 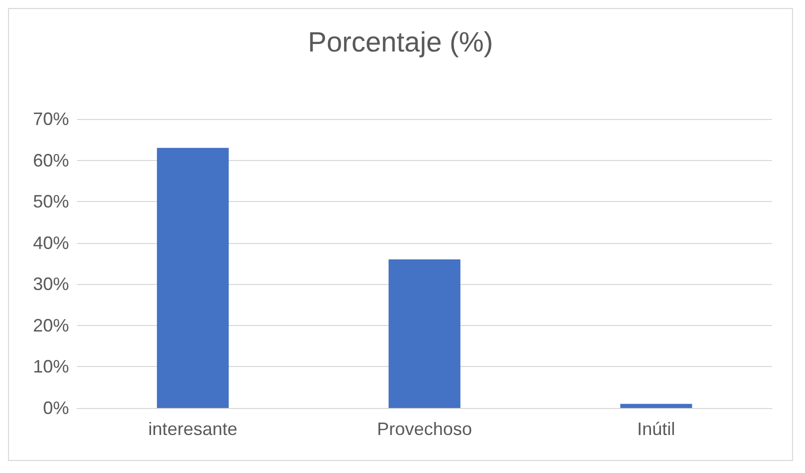 What do you see at coordinates (401, 42) in the screenshot?
I see `chart-title: Porcentaje (%)` at bounding box center [401, 42].